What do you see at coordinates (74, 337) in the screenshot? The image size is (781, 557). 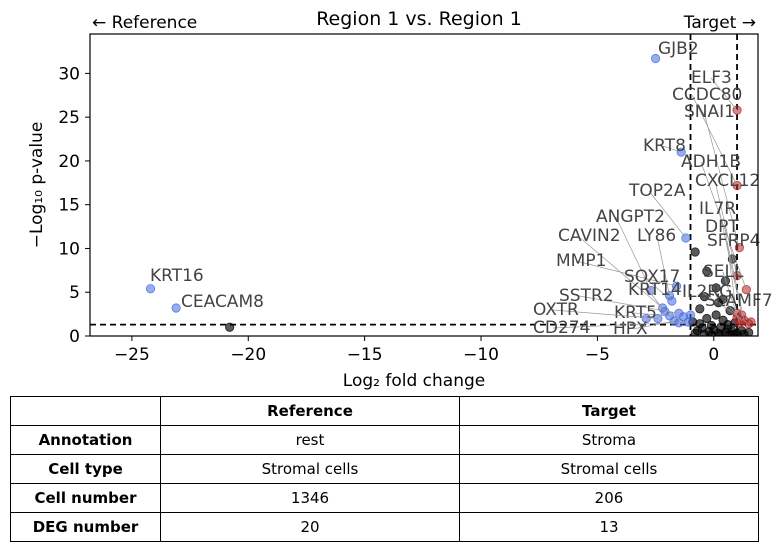 I see `y-tick-label: 0` at bounding box center [74, 337].